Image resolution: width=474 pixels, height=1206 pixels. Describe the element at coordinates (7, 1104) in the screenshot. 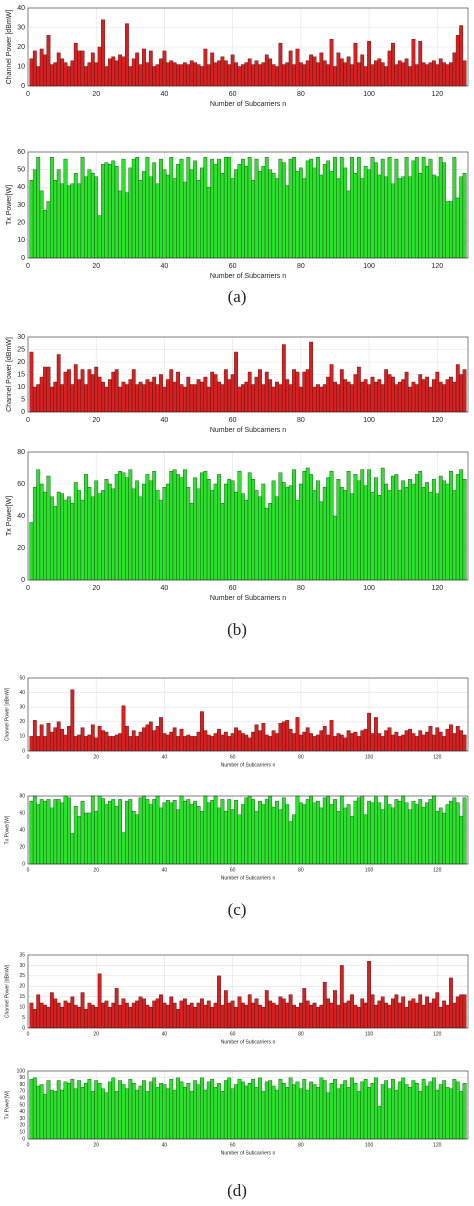

I see `y-axis-label: Tx Power[W]` at that location.